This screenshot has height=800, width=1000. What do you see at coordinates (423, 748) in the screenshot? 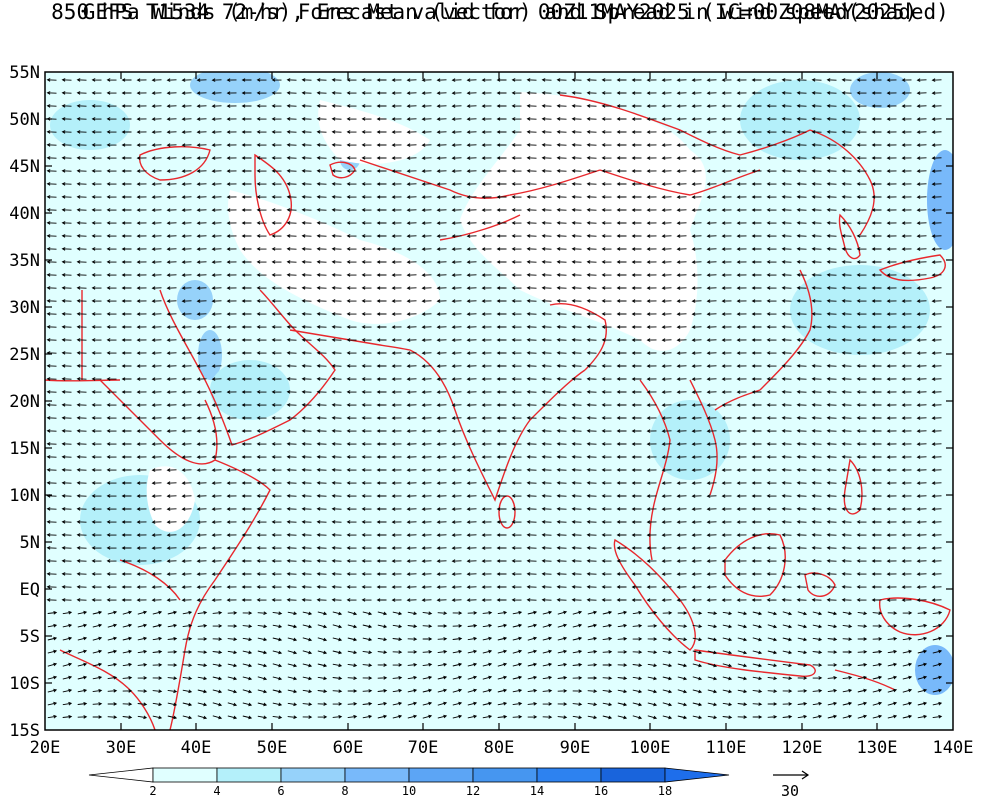
I see `lon-label: 70E` at bounding box center [423, 748].